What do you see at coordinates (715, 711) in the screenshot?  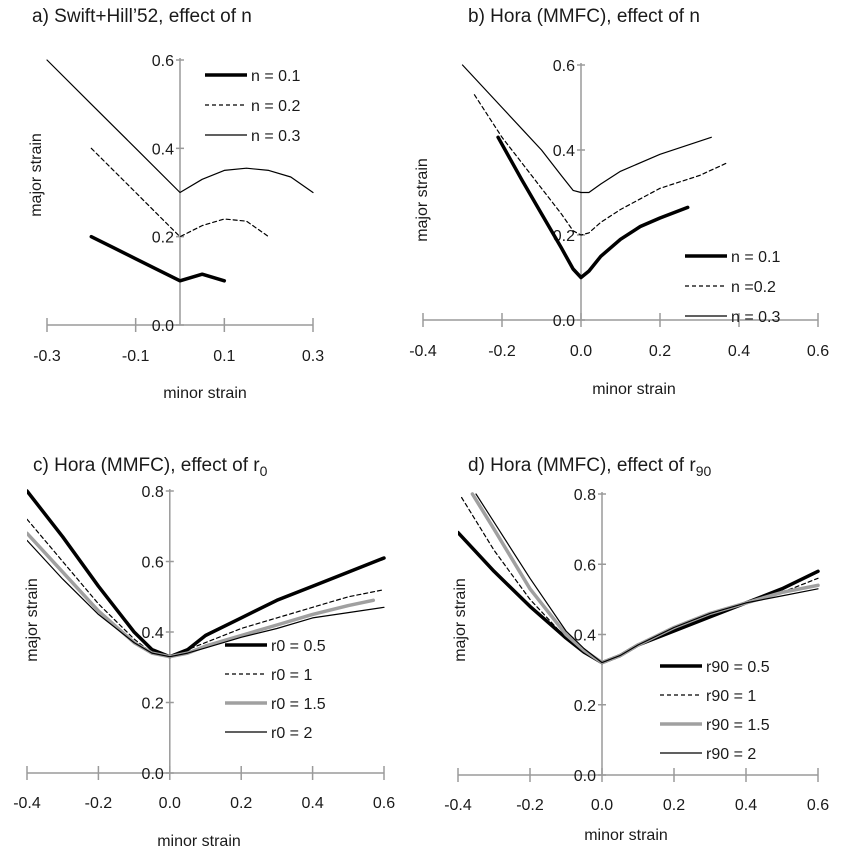 I see `legend: r90 = 0.5 r90 = 1 r90 = 1.5 r90 = 2` at bounding box center [715, 711].